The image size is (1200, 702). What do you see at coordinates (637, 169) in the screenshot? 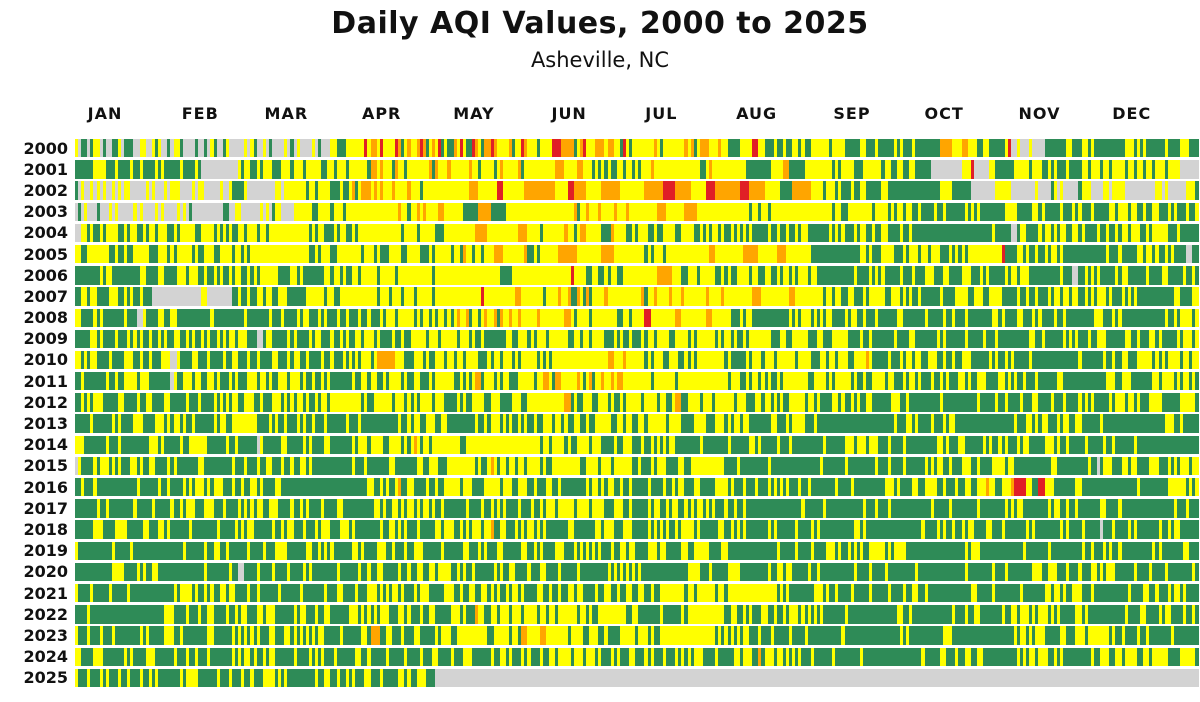
I see `year-row-2001` at bounding box center [637, 169].